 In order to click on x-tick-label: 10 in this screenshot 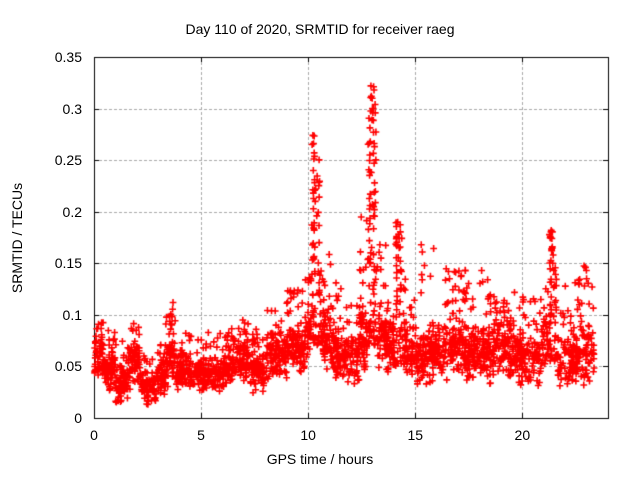, I will do `click(308, 435)`.